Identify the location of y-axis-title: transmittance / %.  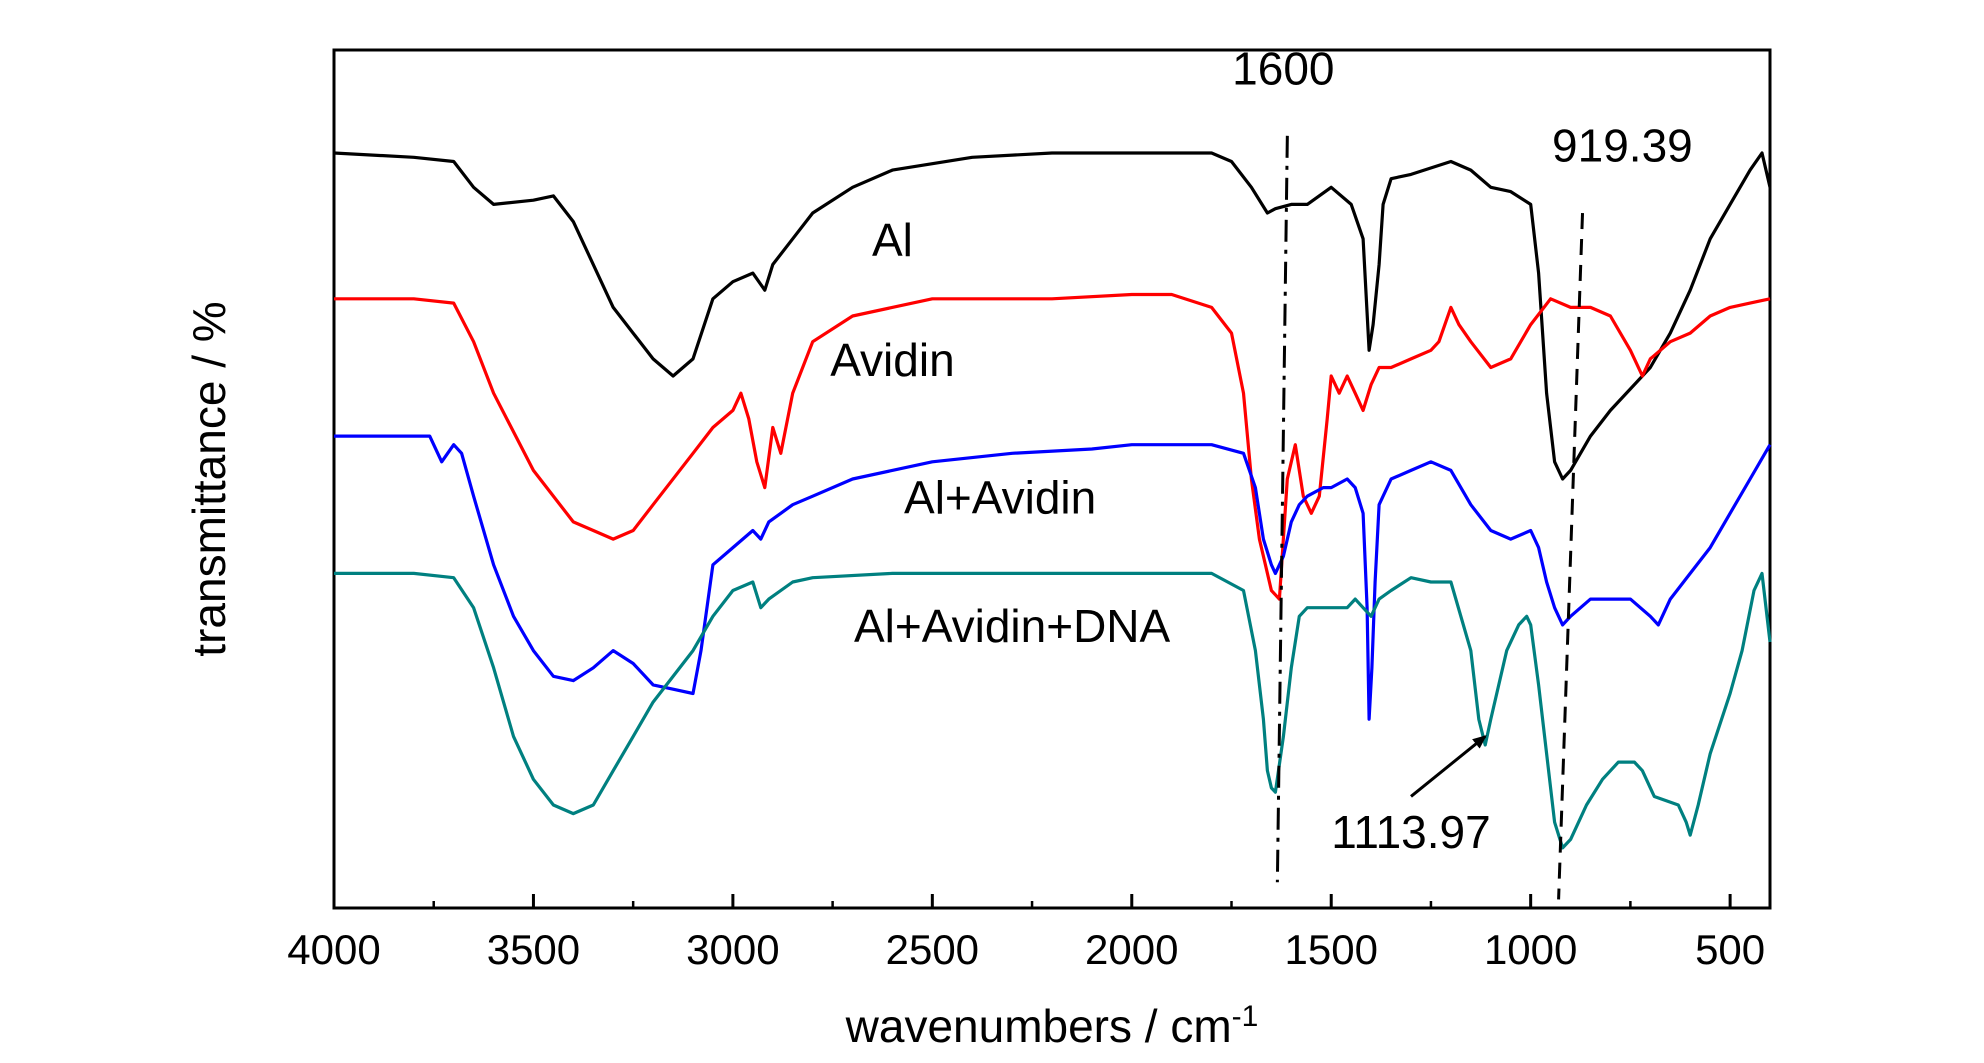
(209, 478).